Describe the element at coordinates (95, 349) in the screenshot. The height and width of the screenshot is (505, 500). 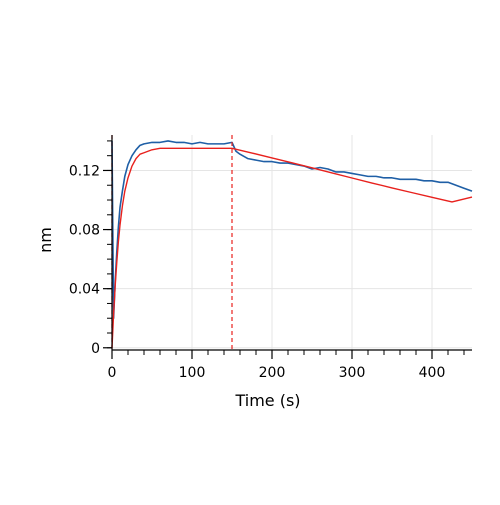
I see `y-tick-label: 0` at that location.